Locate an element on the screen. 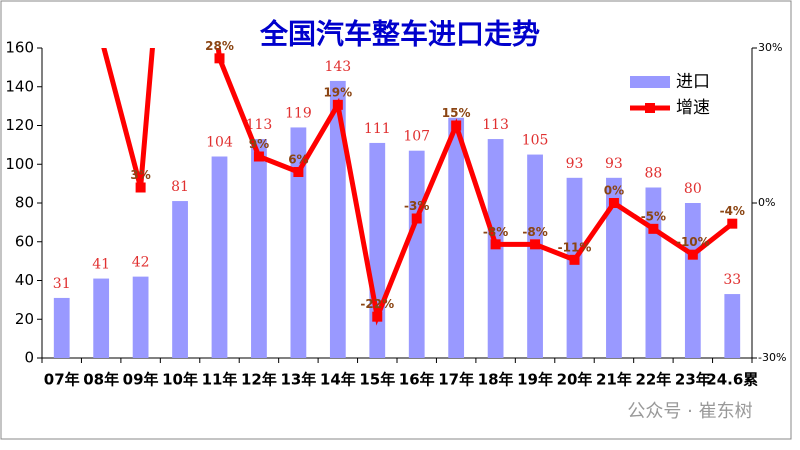  bar-value-label: 81 is located at coordinates (180, 187).